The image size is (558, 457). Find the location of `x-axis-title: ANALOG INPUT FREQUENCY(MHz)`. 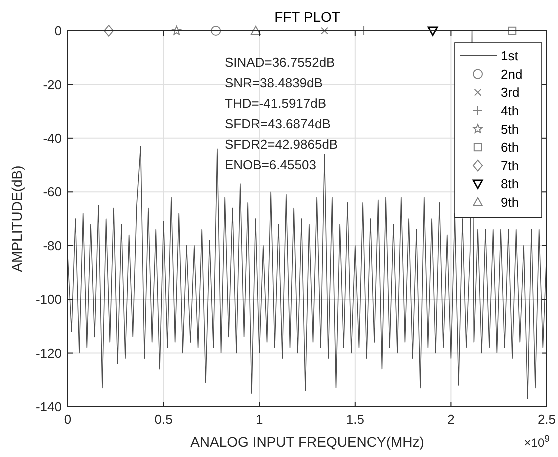

x-axis-title: ANALOG INPUT FREQUENCY(MHz) is located at coordinates (307, 442).